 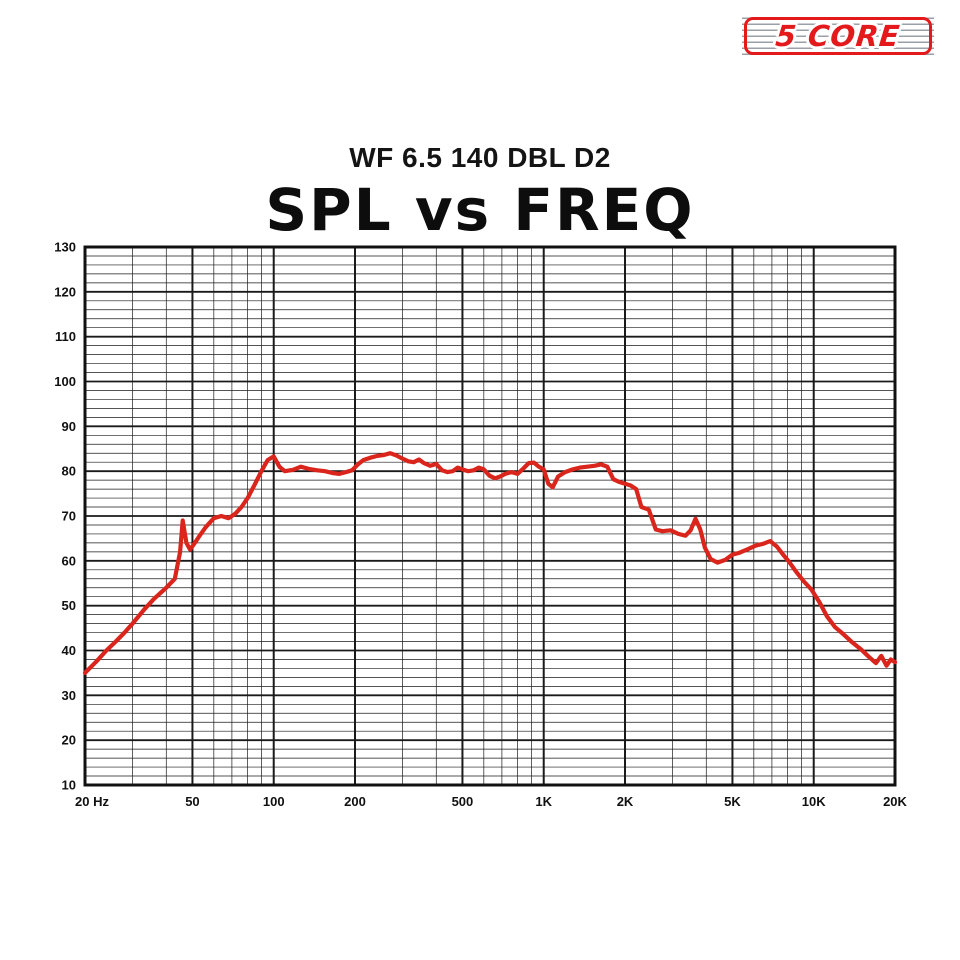 I want to click on chart-title: SPL vs FREQ, so click(x=480, y=210).